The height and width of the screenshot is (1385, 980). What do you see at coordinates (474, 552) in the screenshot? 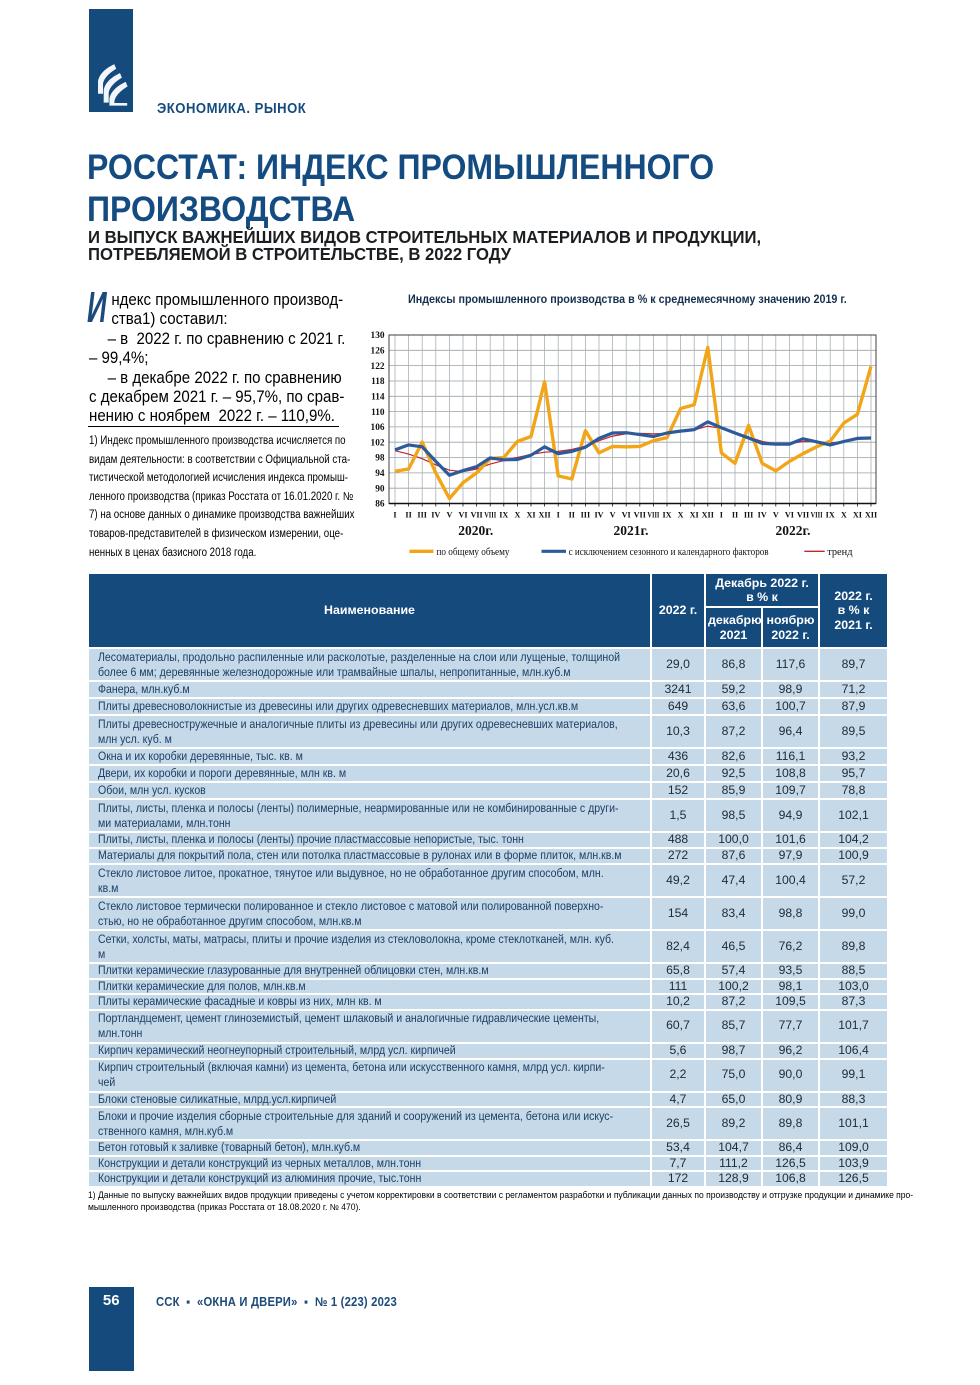
I see `svg-text: по общему объему` at bounding box center [474, 552].